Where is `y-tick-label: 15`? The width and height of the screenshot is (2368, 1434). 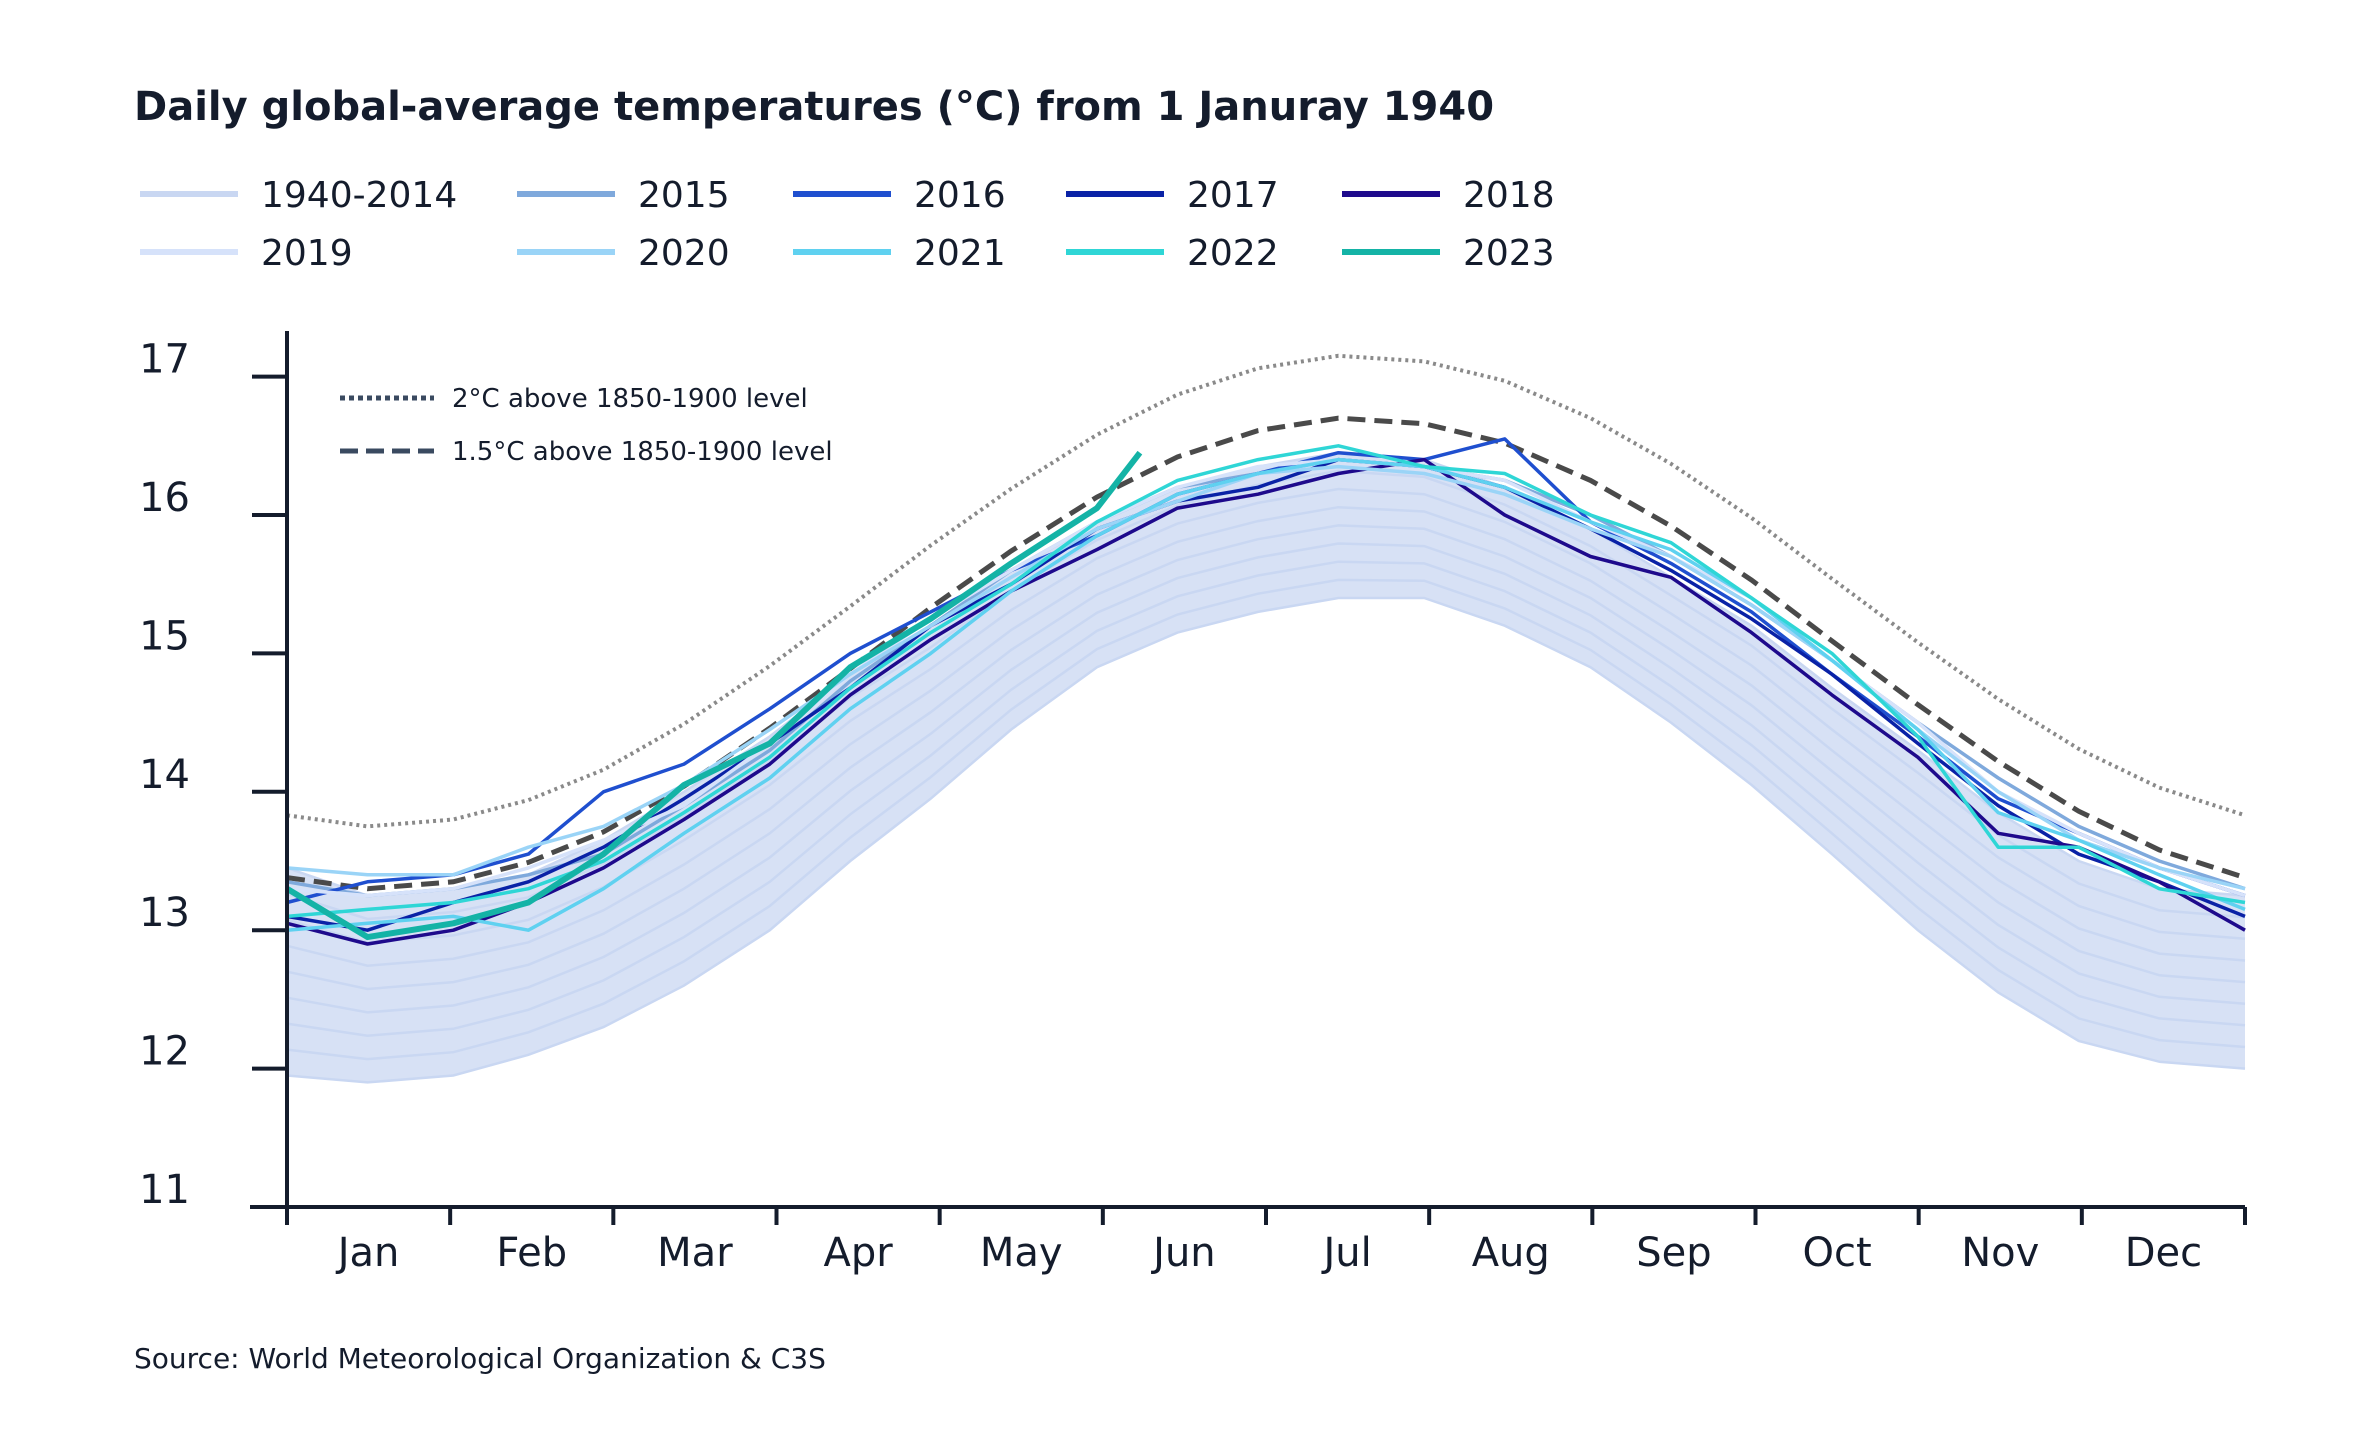
y-tick-label: 15 is located at coordinates (164, 636).